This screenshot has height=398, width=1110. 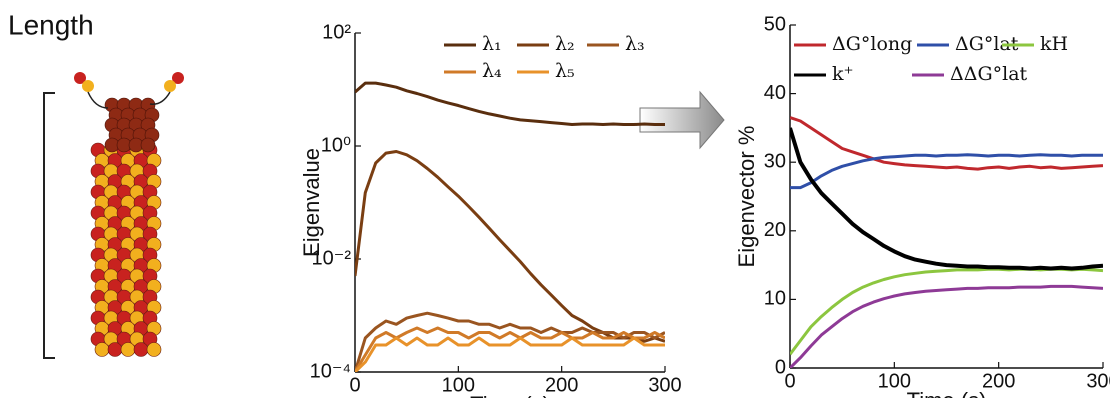 I want to click on y-tick-label: 10², so click(x=336, y=32).